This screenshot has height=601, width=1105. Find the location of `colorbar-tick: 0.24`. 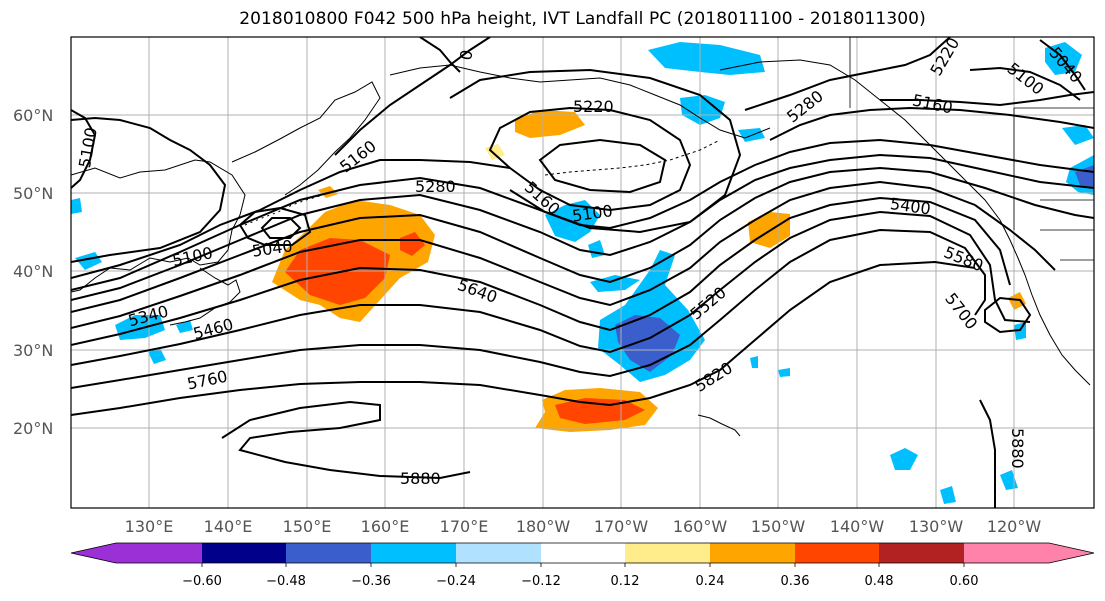

colorbar-tick: 0.24 is located at coordinates (710, 581).